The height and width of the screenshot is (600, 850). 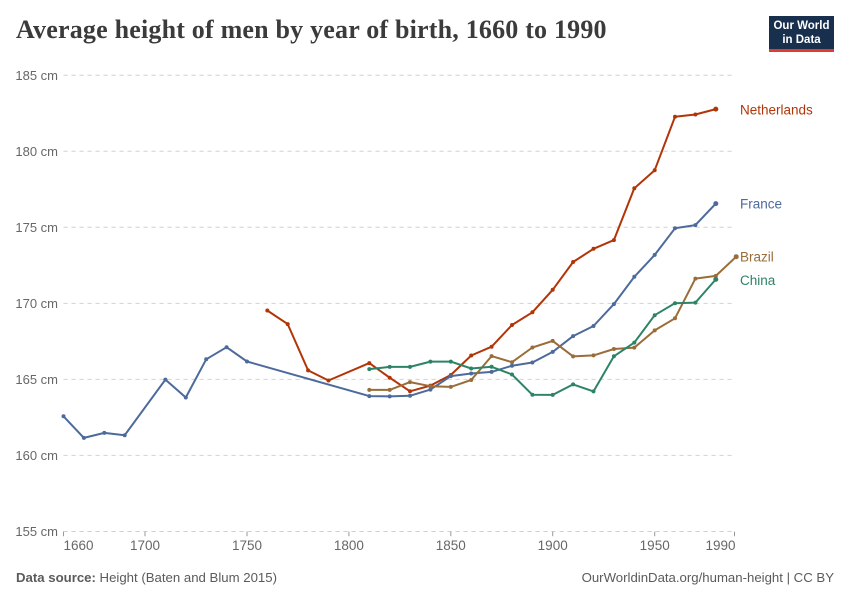 I want to click on svg-text: 1900, so click(x=553, y=545).